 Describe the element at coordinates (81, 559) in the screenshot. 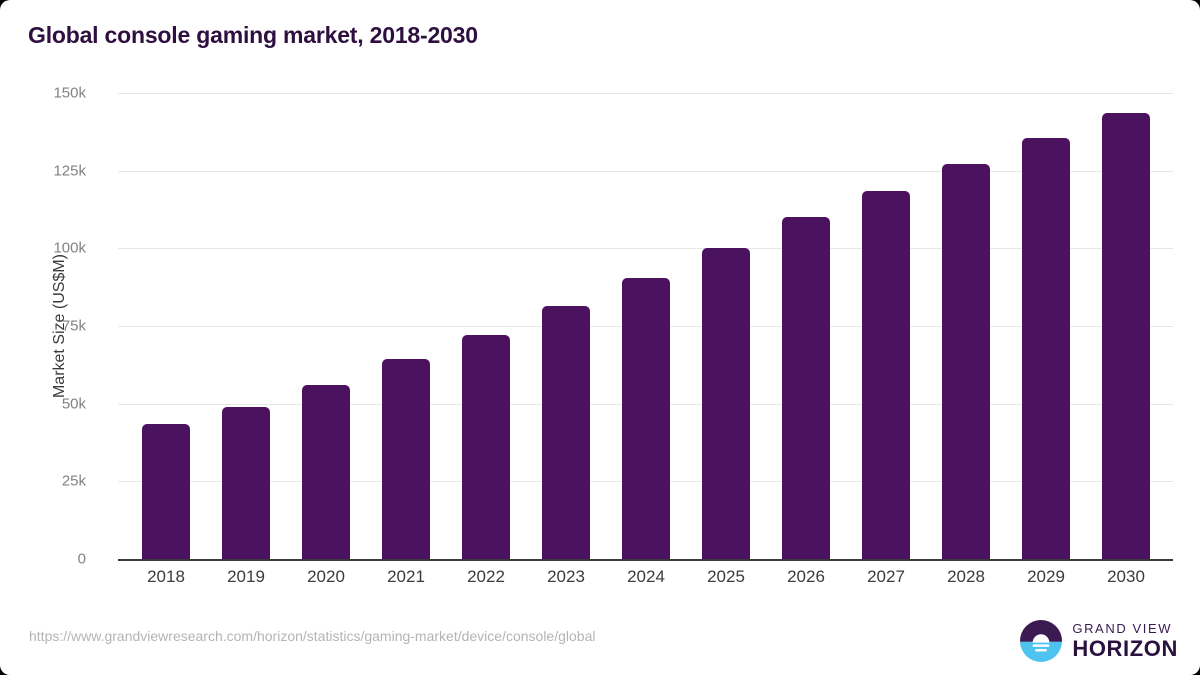

I see `y-tick-label: 0` at that location.